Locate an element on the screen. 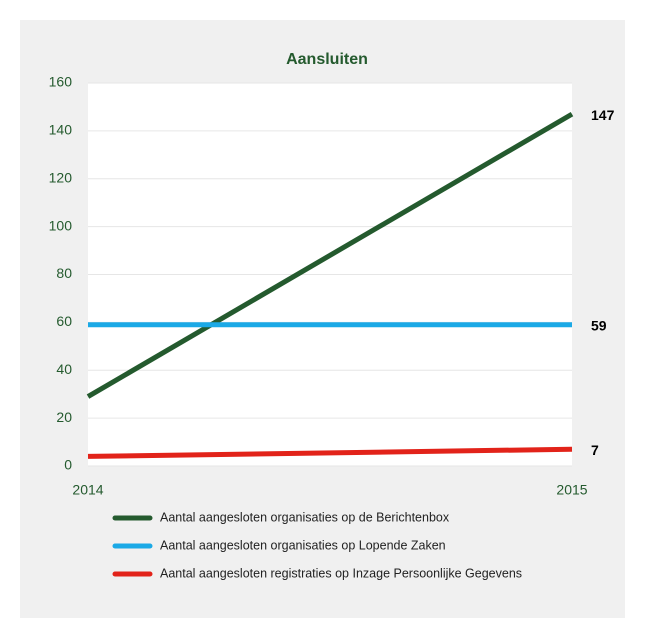 Image resolution: width=645 pixels, height=643 pixels. y-tick-label: 80 is located at coordinates (64, 273).